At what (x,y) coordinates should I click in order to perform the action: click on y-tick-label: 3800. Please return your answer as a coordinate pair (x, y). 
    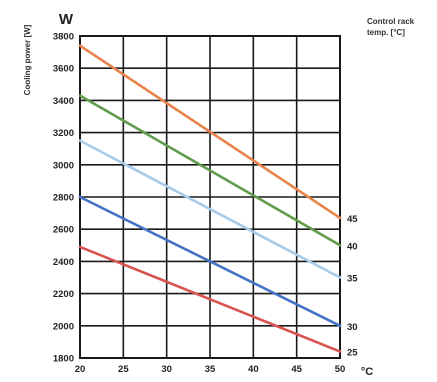
    Looking at the image, I should click on (63, 37).